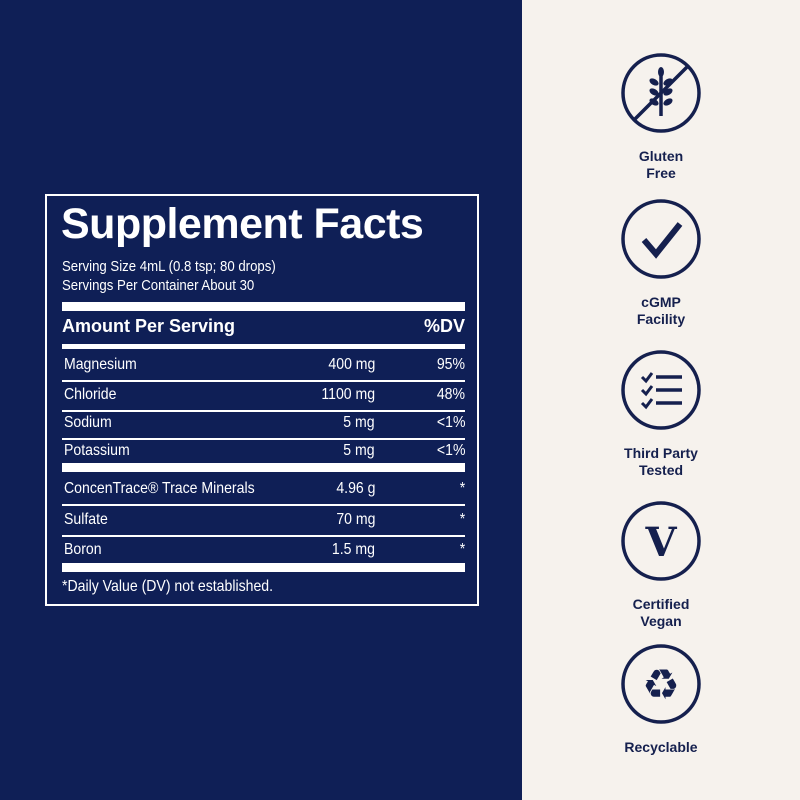 The width and height of the screenshot is (800, 800). Describe the element at coordinates (355, 519) in the screenshot. I see `nutrient-amount: 70 mg` at that location.